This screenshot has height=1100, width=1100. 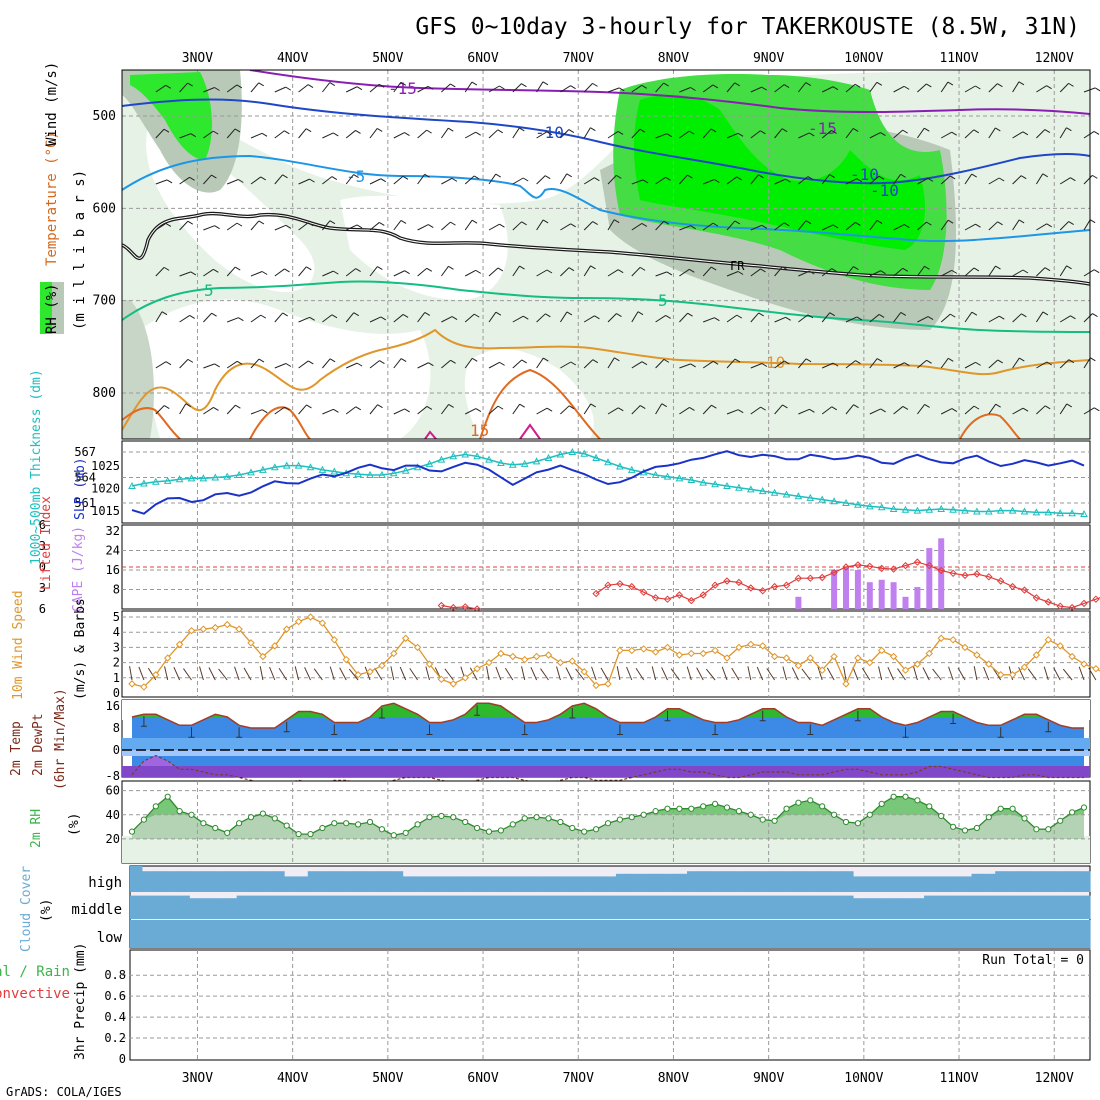 What do you see at coordinates (975, 673) in the screenshot?
I see `wind10-barb` at bounding box center [975, 673].